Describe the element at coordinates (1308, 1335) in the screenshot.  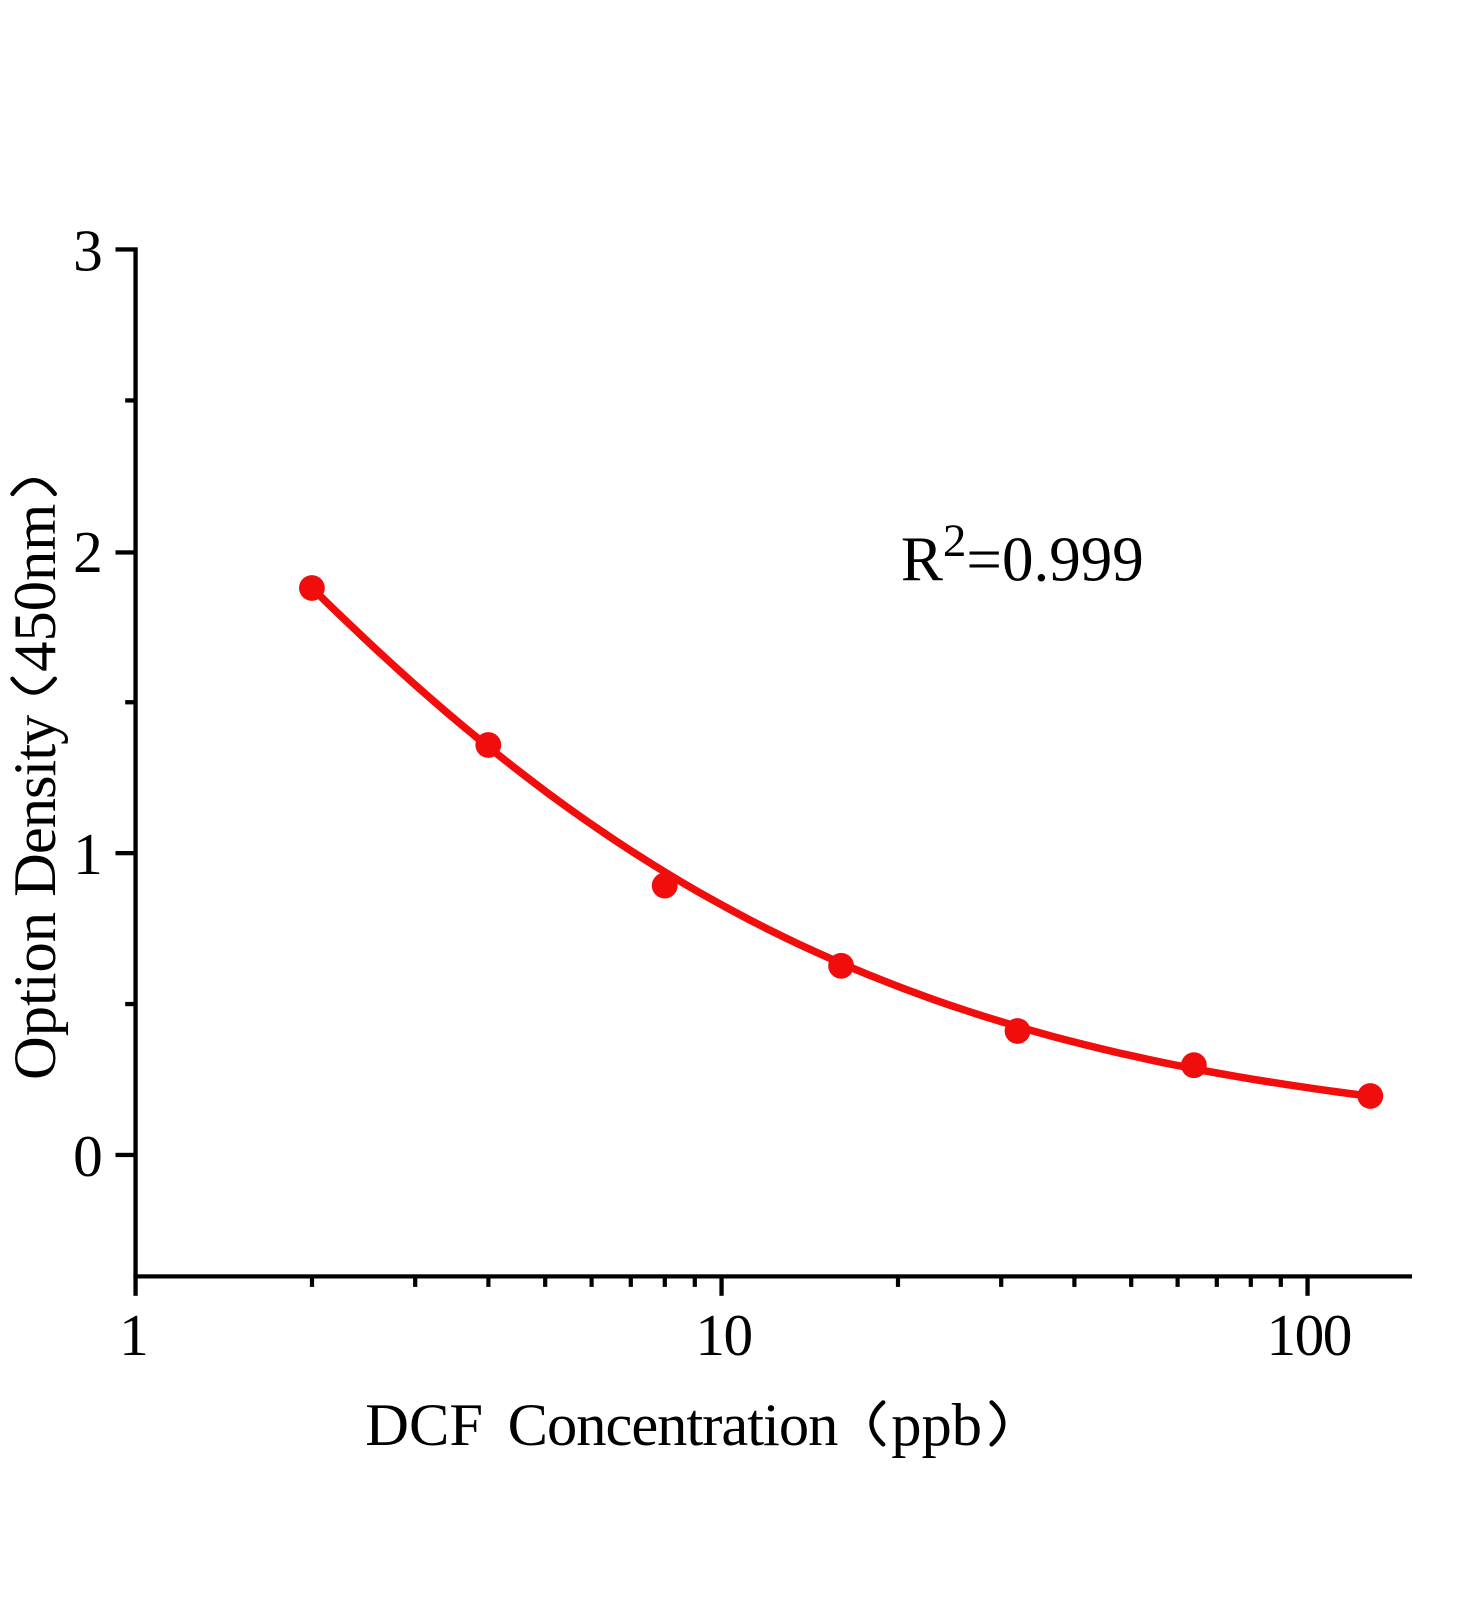
I see `svg-text: 100` at that location.